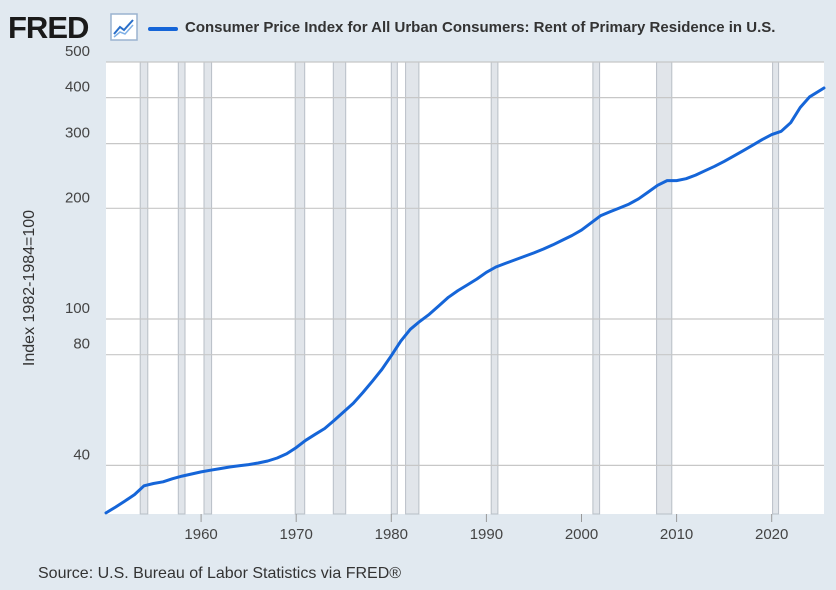 This screenshot has width=836, height=590. I want to click on y-axis-ticks: 40 80 100 200 300 400 500, so click(77, 253).